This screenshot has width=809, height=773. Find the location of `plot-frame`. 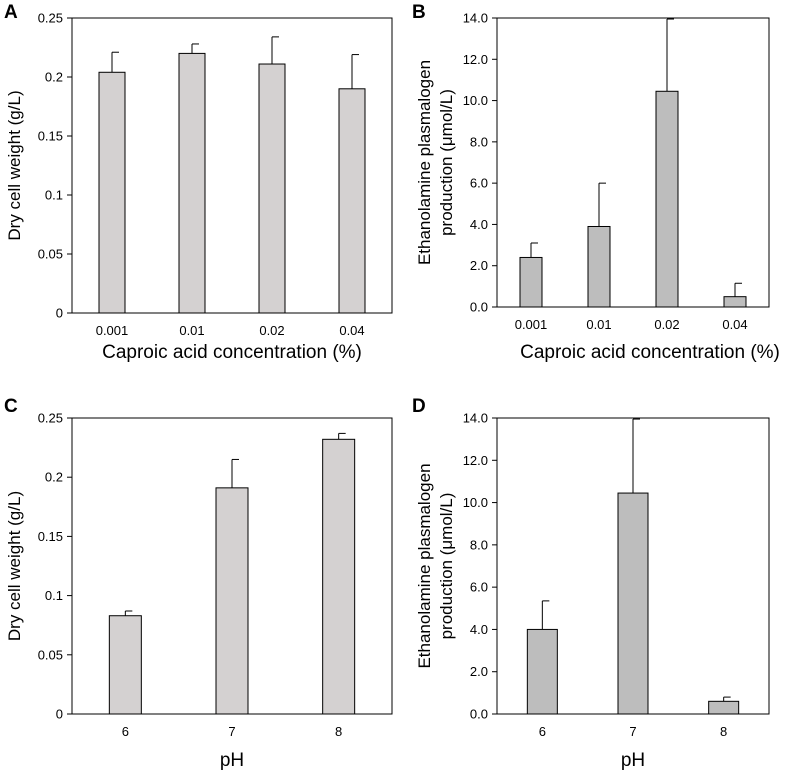

plot-frame is located at coordinates (633, 162).